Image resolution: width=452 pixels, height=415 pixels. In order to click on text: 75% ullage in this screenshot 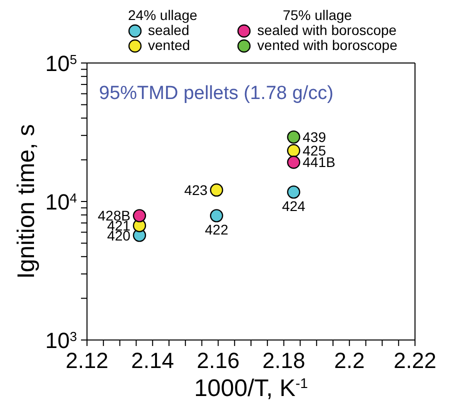, I will do `click(317, 15)`.